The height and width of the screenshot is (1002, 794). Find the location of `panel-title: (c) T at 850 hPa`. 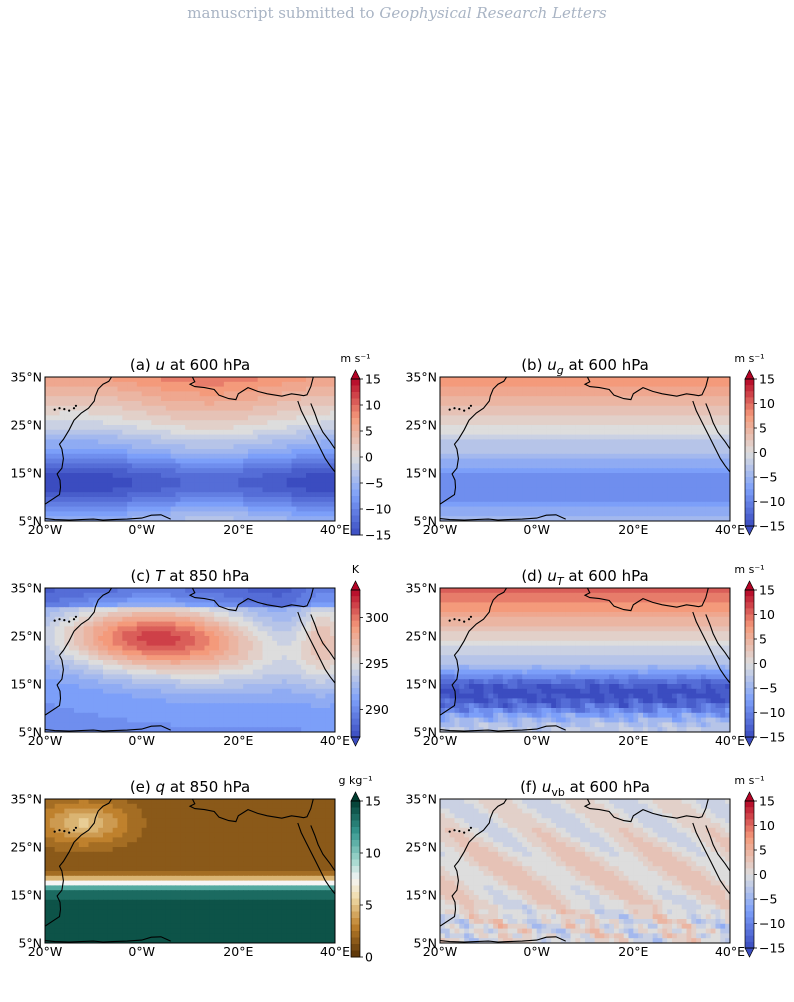

panel-title: (c) T at 850 hPa is located at coordinates (190, 576).